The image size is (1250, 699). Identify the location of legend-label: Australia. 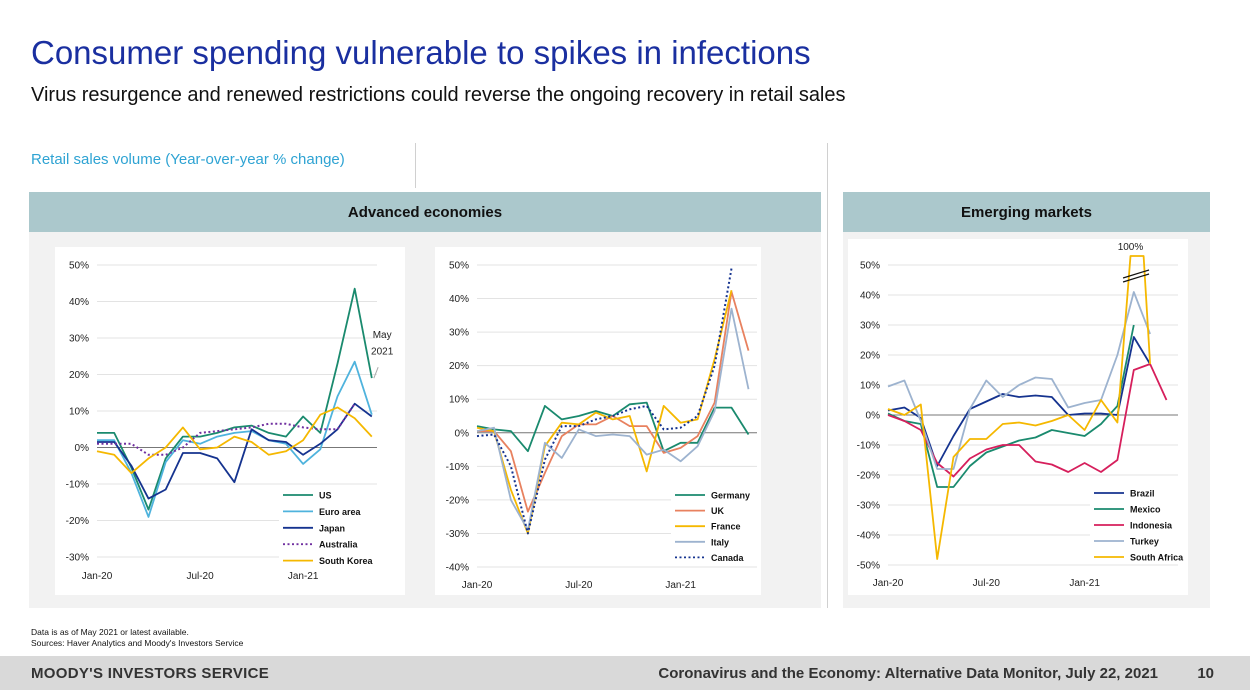
(339, 545).